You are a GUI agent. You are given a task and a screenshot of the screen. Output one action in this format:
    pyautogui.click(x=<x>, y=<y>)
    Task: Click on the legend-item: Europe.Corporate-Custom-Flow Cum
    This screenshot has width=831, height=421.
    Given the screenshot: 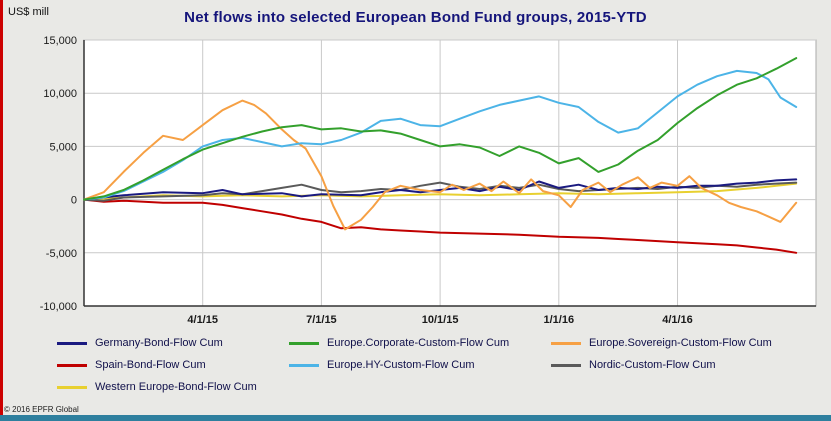 What is the action you would take?
    pyautogui.click(x=420, y=343)
    